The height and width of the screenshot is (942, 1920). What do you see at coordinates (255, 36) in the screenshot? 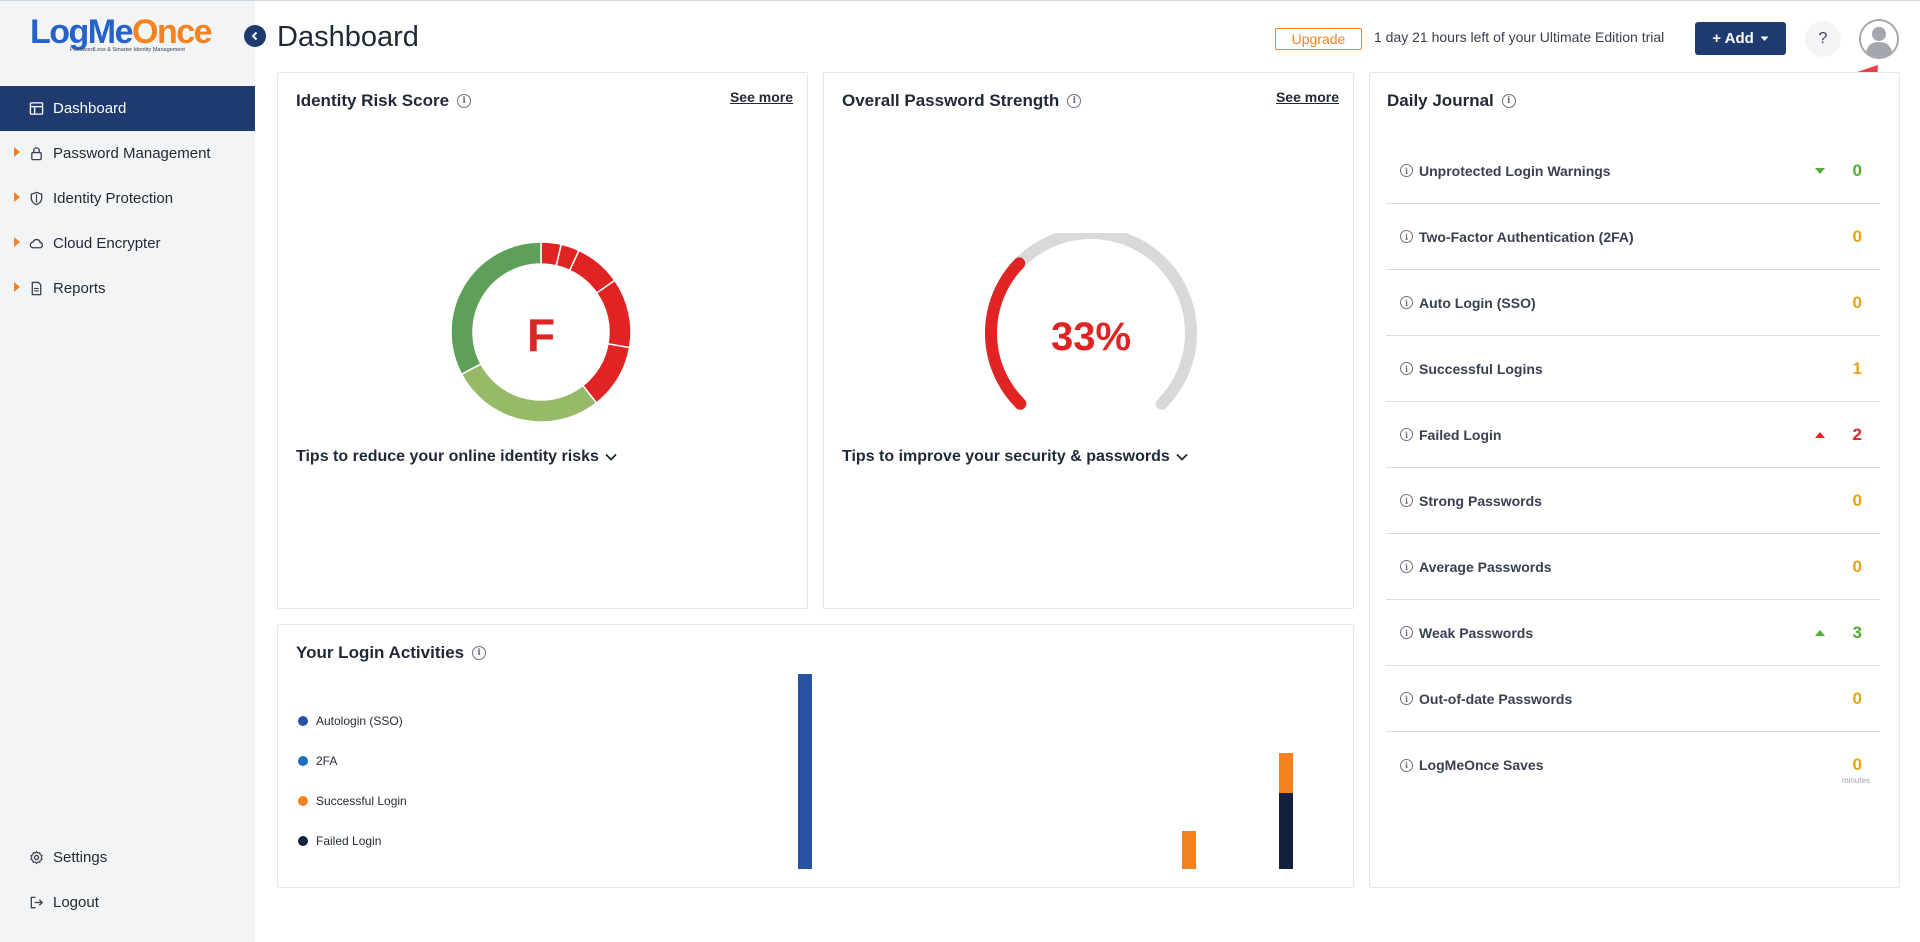
I see `collapse-sidebar-button` at bounding box center [255, 36].